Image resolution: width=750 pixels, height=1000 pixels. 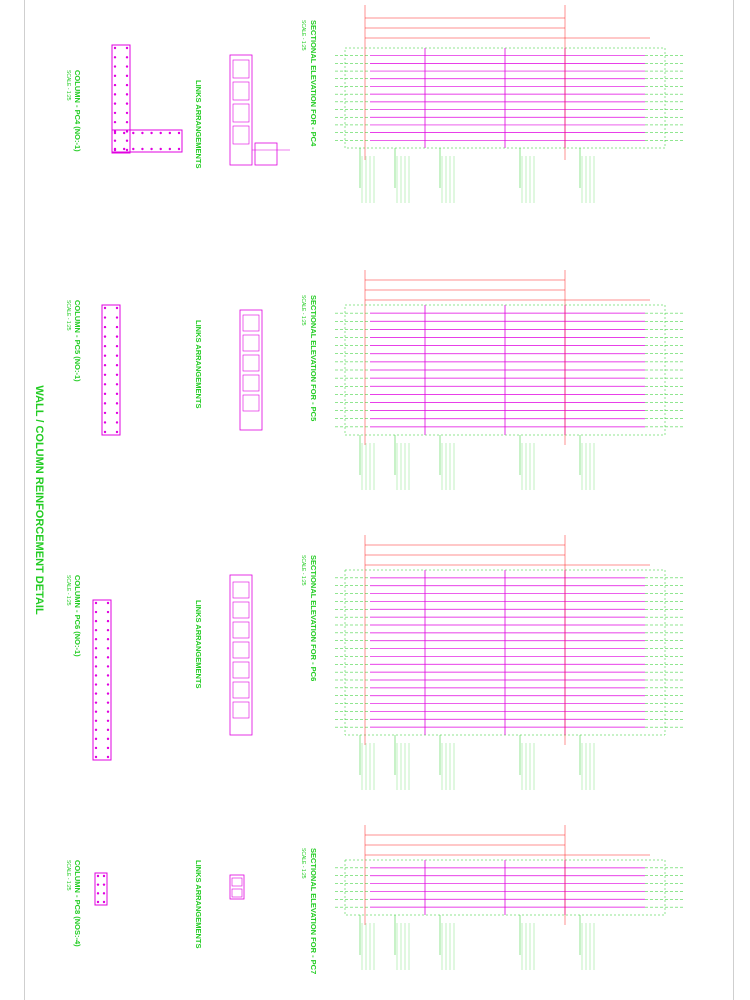 I want to click on dimension-lines-pc4, so click(x=507, y=82).